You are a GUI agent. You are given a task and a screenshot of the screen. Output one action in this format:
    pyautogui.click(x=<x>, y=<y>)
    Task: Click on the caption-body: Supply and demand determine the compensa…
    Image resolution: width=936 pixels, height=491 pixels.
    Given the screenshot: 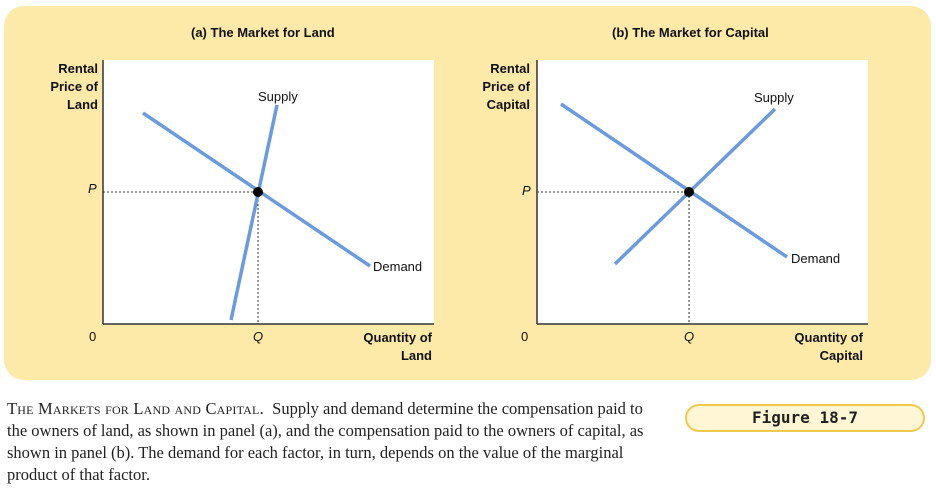 What is the action you would take?
    pyautogui.click(x=325, y=441)
    